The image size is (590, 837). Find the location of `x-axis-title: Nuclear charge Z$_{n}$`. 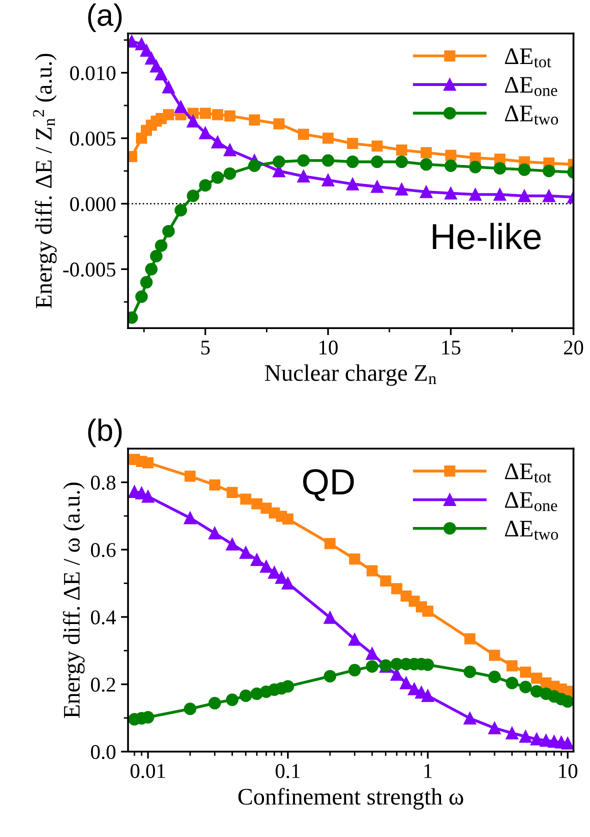

x-axis-title: Nuclear charge Z$_{n}$ is located at coordinates (350, 375).